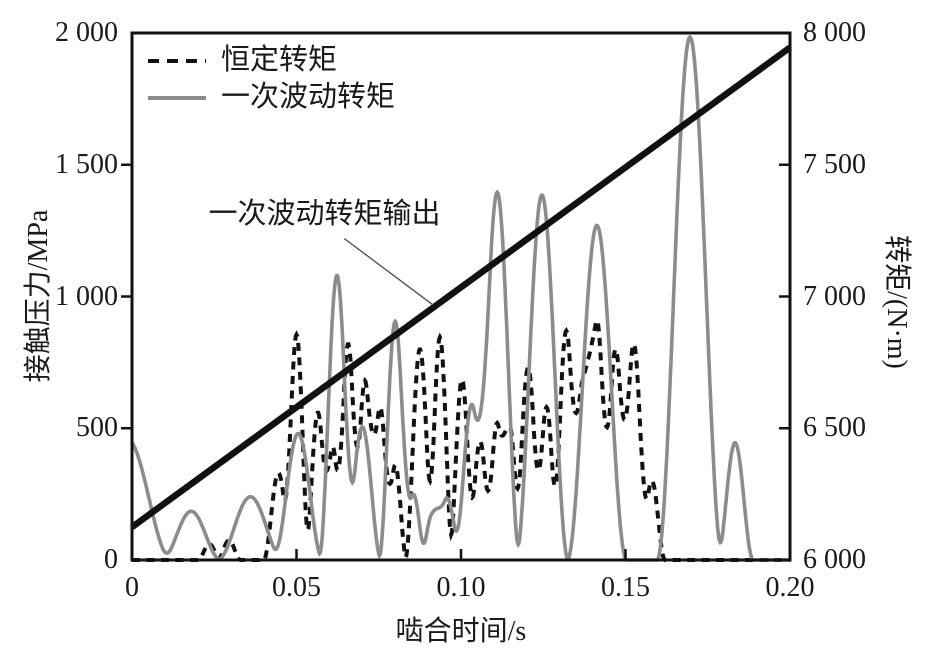 This screenshot has height=655, width=926. Describe the element at coordinates (177, 60) in the screenshot. I see `legend-dashed-line-sample` at that location.